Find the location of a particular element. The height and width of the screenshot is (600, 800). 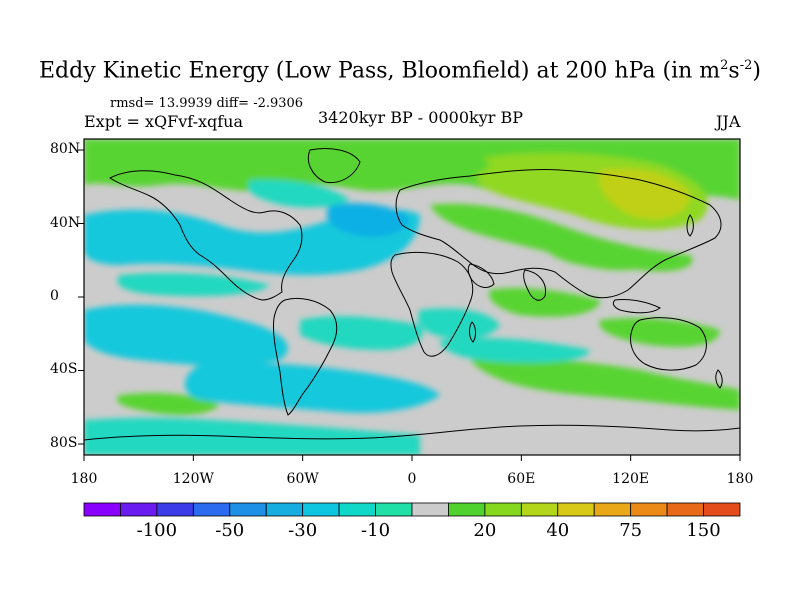

colorbar-label: 40 is located at coordinates (558, 530).